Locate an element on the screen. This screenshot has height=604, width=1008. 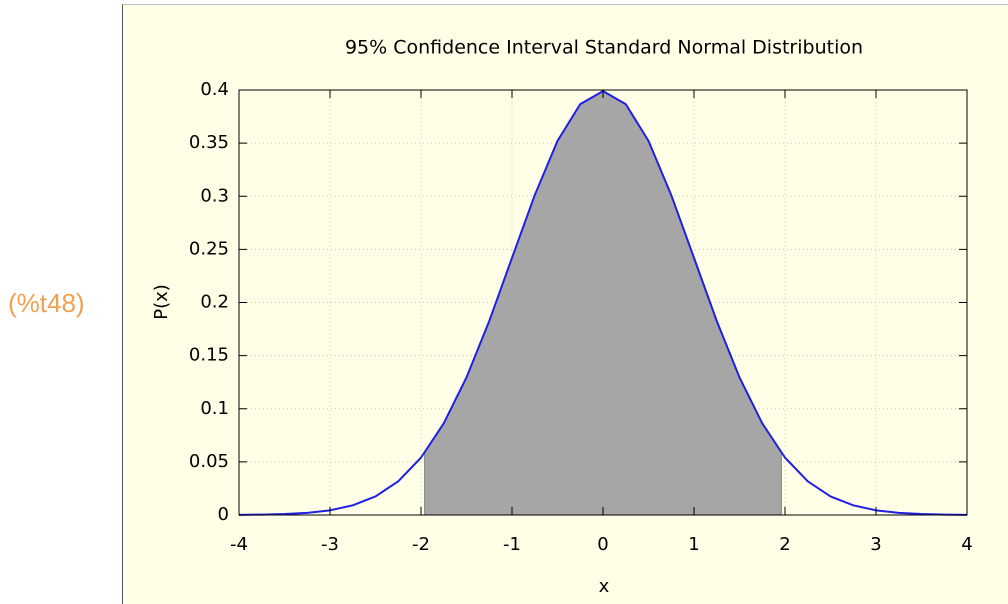
y-tick-label: 0.25 is located at coordinates (209, 248).